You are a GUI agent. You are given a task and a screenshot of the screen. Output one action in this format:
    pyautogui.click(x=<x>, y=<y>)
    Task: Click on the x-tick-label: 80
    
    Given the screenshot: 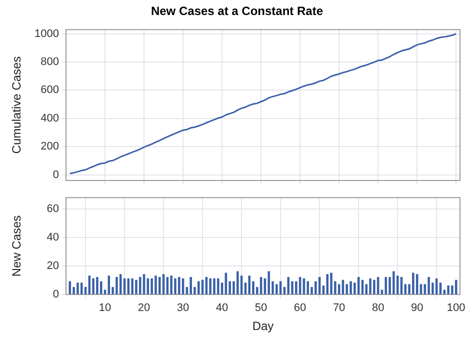 What is the action you would take?
    pyautogui.click(x=378, y=308)
    